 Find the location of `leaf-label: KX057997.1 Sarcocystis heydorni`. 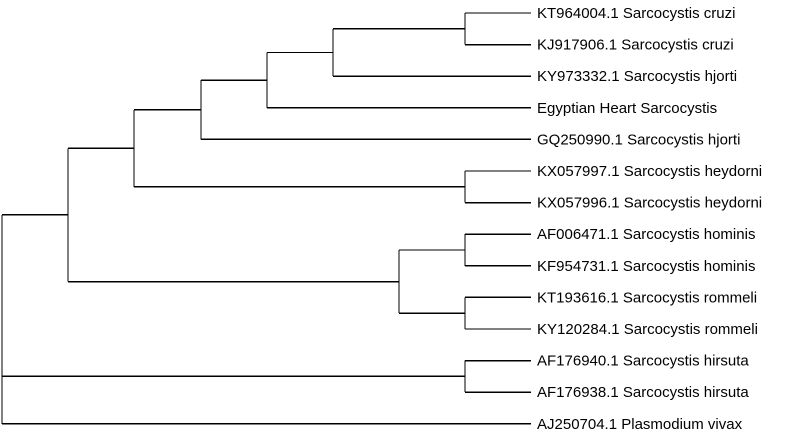

leaf-label: KX057997.1 Sarcocystis heydorni is located at coordinates (649, 171).